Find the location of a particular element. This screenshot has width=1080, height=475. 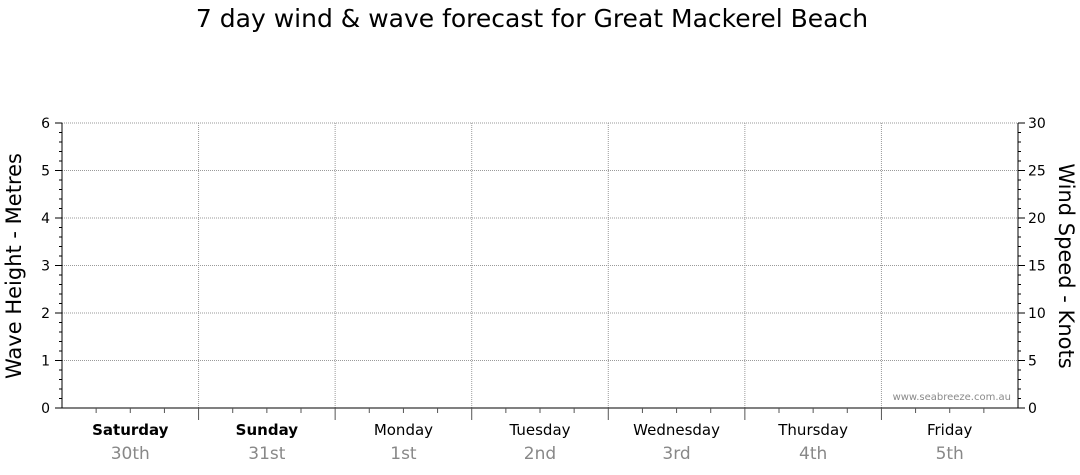

left-tick-label: 0 is located at coordinates (45, 409).